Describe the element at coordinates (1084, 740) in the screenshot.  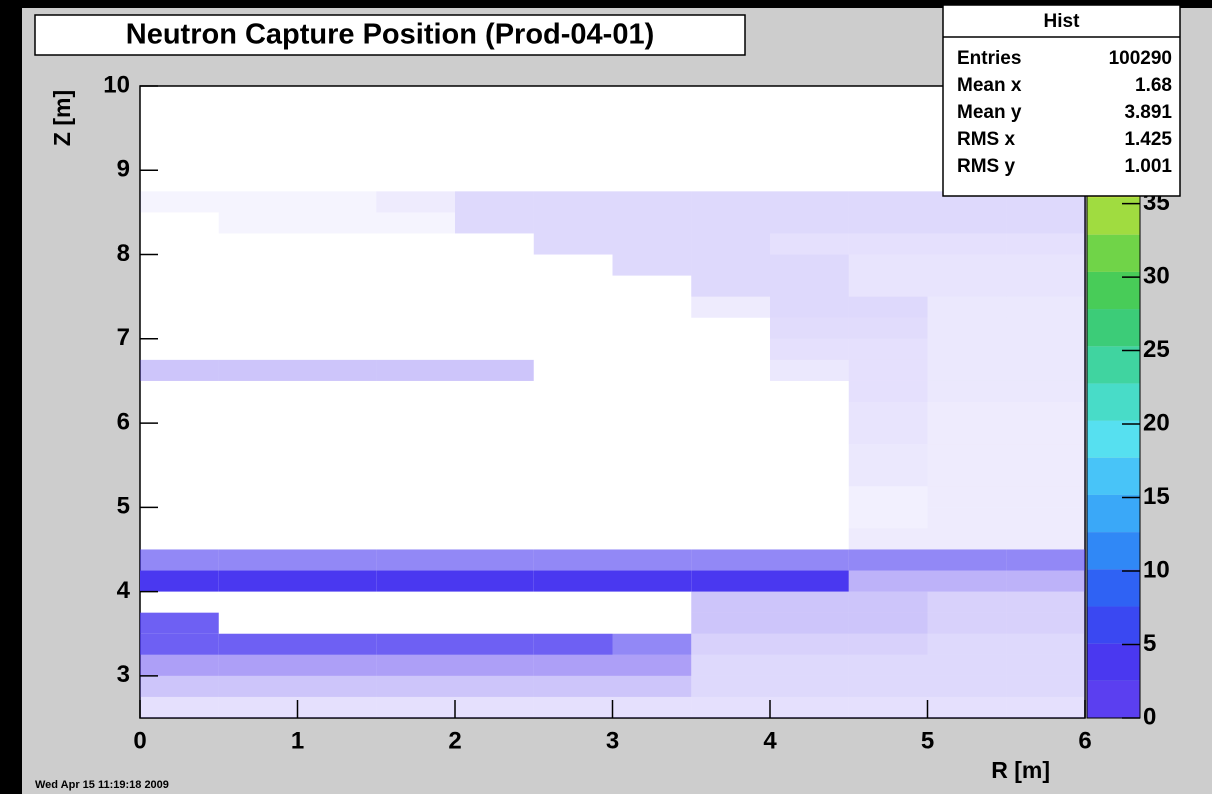
I see `x-tick-label: 6` at that location.